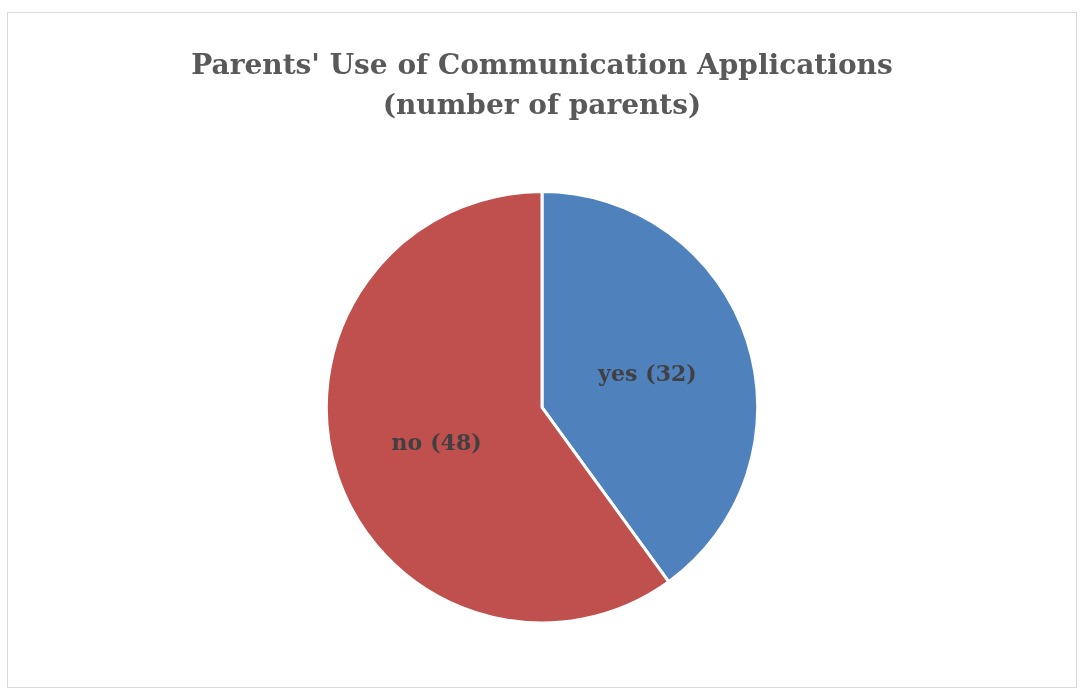  I want to click on slice-label: yes, so click(617, 373).